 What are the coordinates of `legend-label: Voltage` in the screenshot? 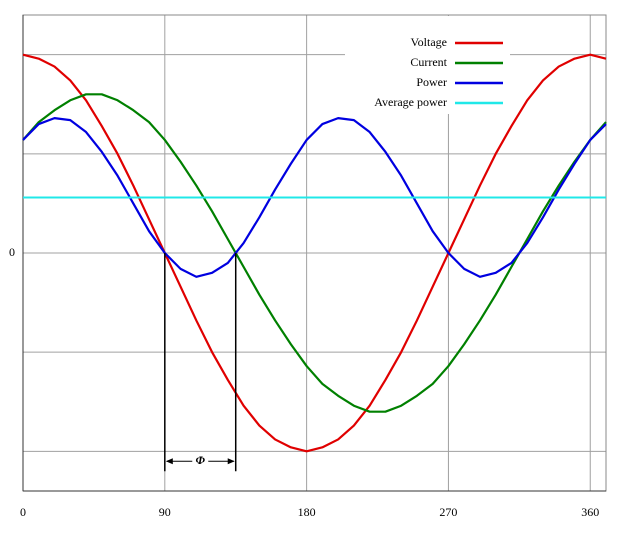 It's located at (429, 42).